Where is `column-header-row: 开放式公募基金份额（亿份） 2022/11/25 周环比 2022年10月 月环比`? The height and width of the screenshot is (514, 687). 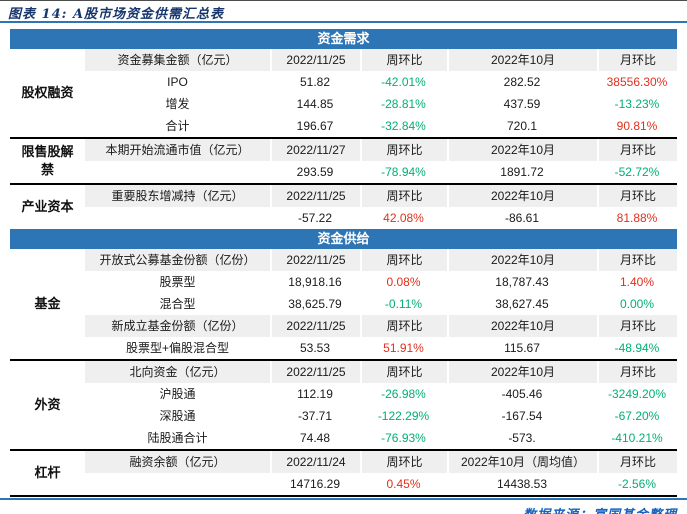 column-header-row: 开放式公募基金份额（亿份） 2022/11/25 周环比 2022年10月 月环比 is located at coordinates (381, 260).